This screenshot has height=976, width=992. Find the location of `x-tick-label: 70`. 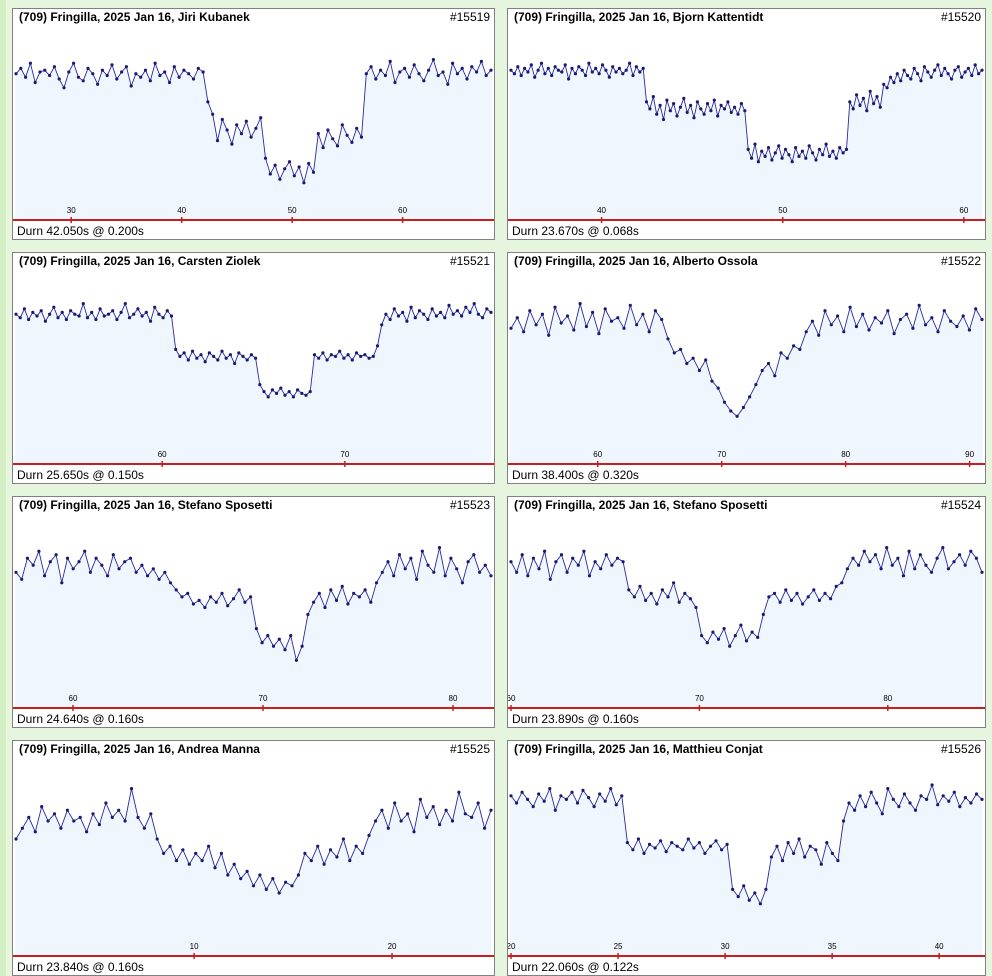

x-tick-label: 70 is located at coordinates (721, 454).